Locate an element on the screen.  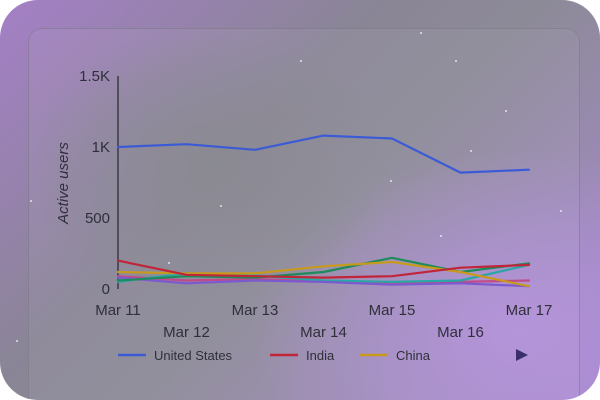
x-tick-label: Mar 11 is located at coordinates (118, 310).